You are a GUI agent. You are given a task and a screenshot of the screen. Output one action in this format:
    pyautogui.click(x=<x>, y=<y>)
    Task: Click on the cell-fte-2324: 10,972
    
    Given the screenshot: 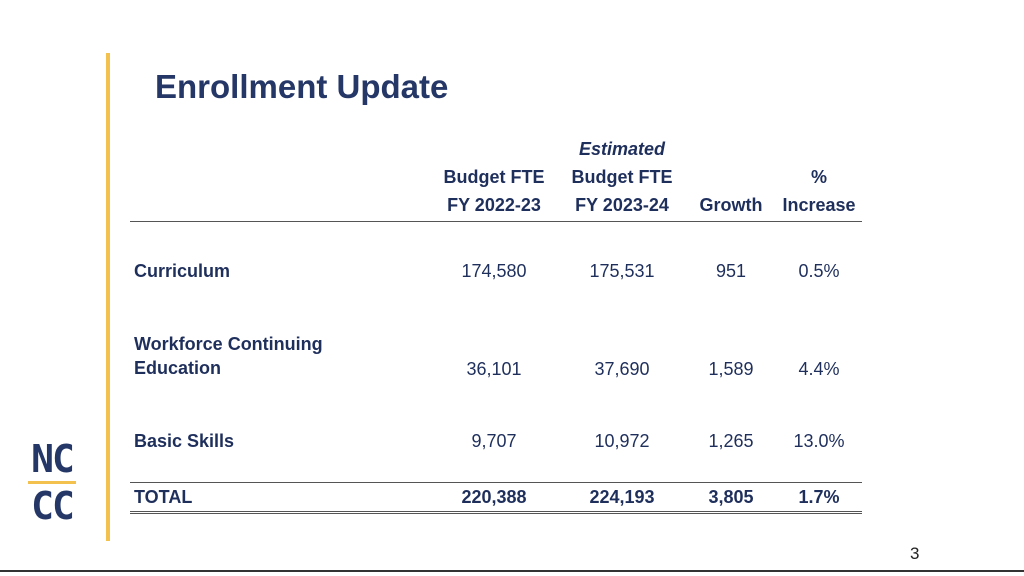 What is the action you would take?
    pyautogui.click(x=622, y=441)
    